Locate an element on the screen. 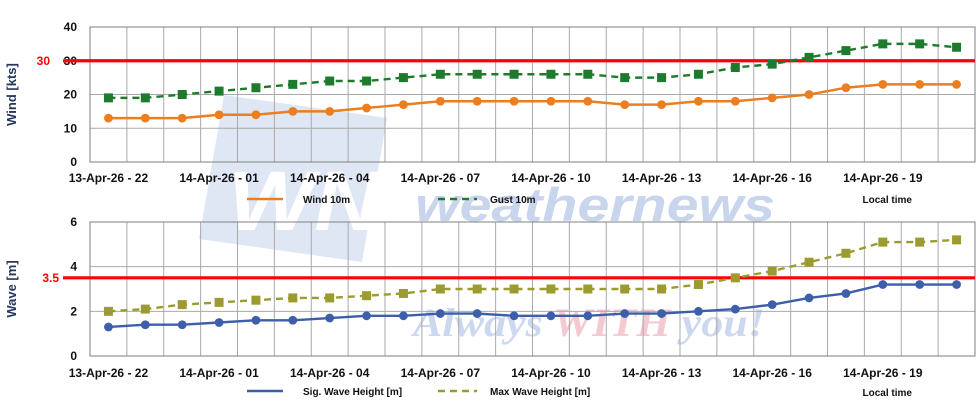 This screenshot has height=420, width=980. series-gust-10m is located at coordinates (532, 71).